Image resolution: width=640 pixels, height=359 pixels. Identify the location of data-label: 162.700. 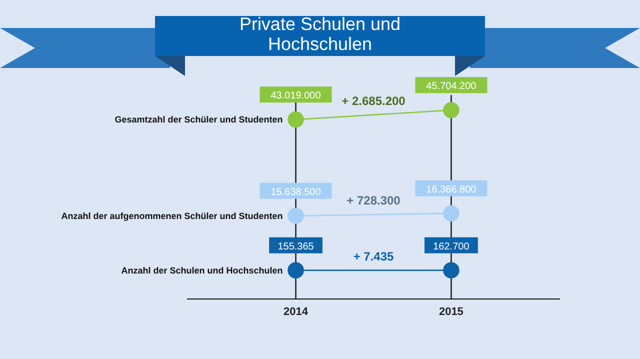
(451, 246).